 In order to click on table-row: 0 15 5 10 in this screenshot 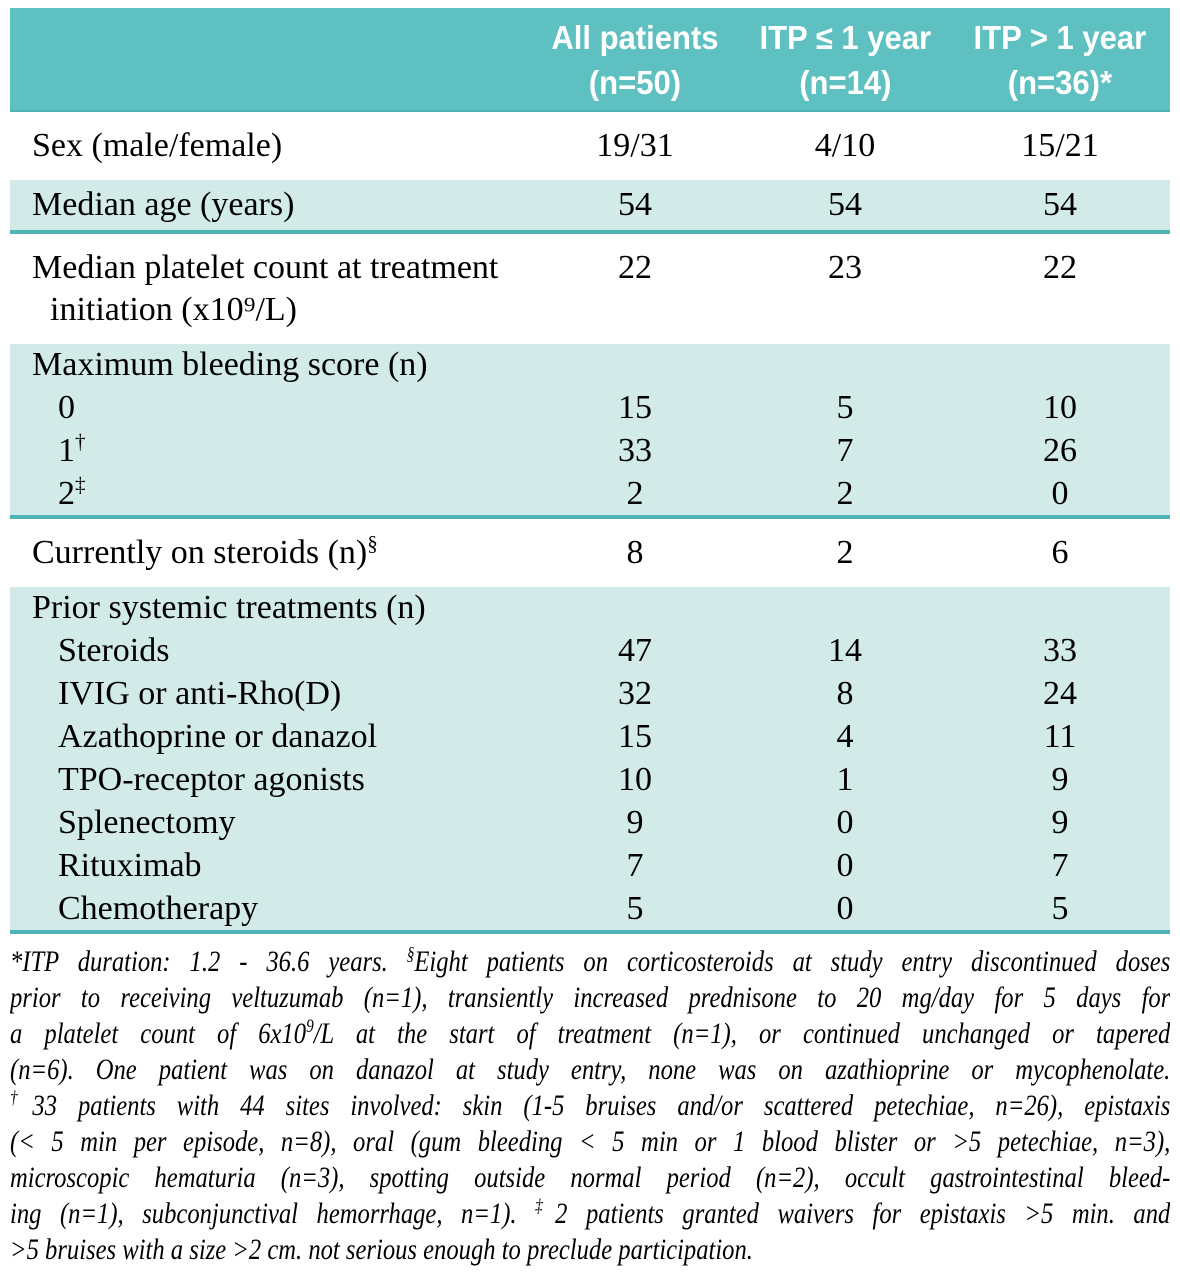, I will do `click(590, 407)`.